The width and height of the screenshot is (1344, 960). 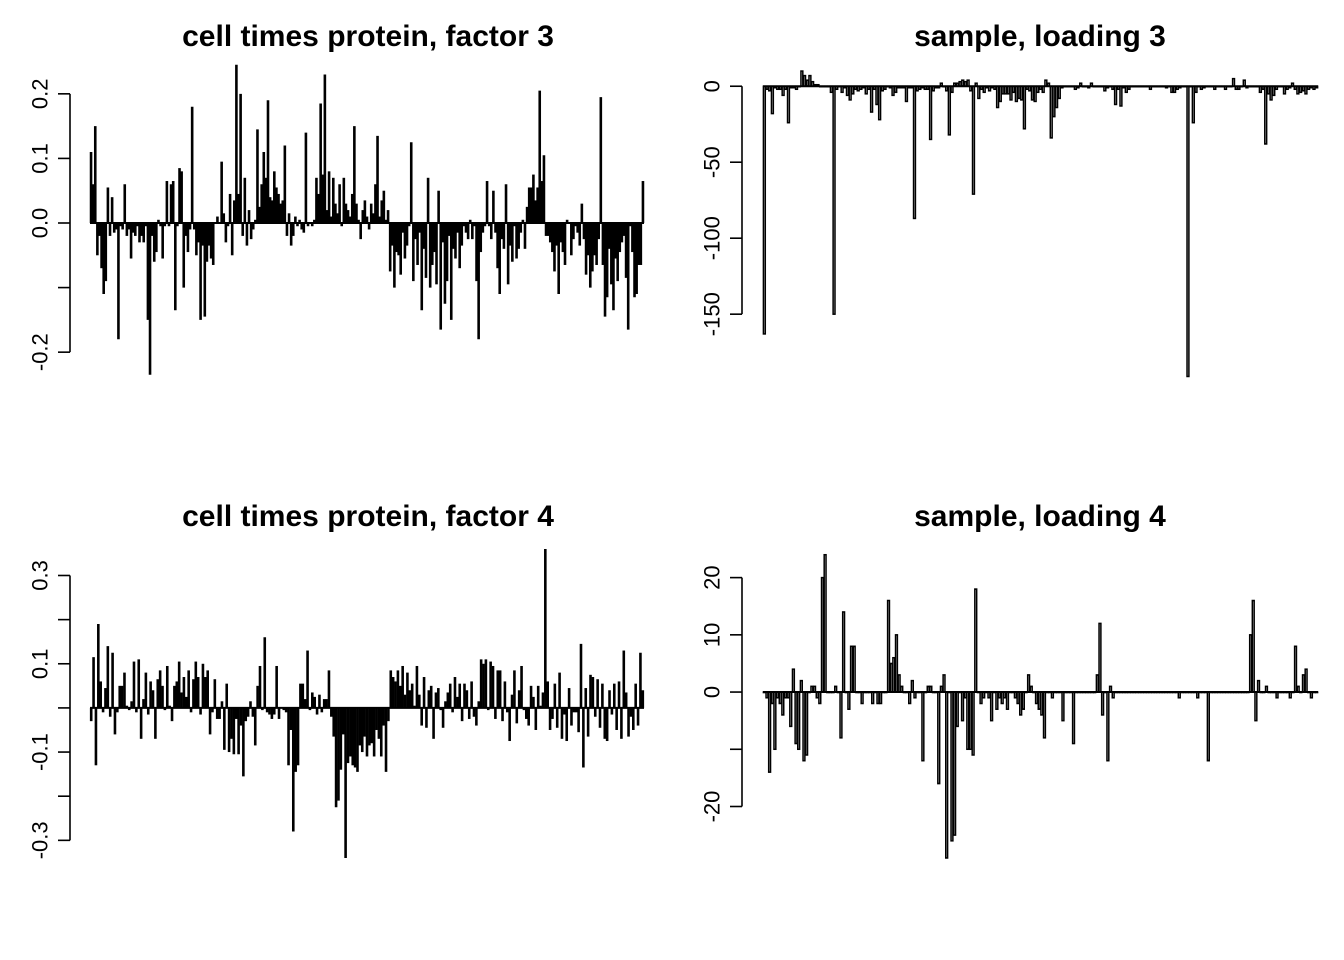 What do you see at coordinates (1040, 36) in the screenshot?
I see `chart-title-loading-3: sample, loading 3` at bounding box center [1040, 36].